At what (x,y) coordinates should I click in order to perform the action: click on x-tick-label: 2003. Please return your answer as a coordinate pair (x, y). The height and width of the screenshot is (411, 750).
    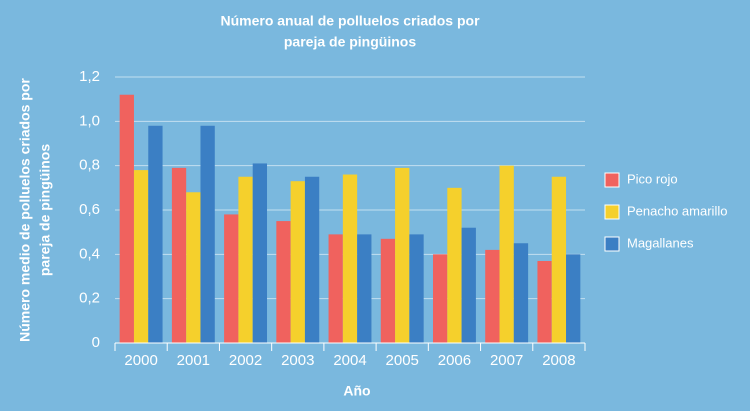
    Looking at the image, I should click on (297, 360).